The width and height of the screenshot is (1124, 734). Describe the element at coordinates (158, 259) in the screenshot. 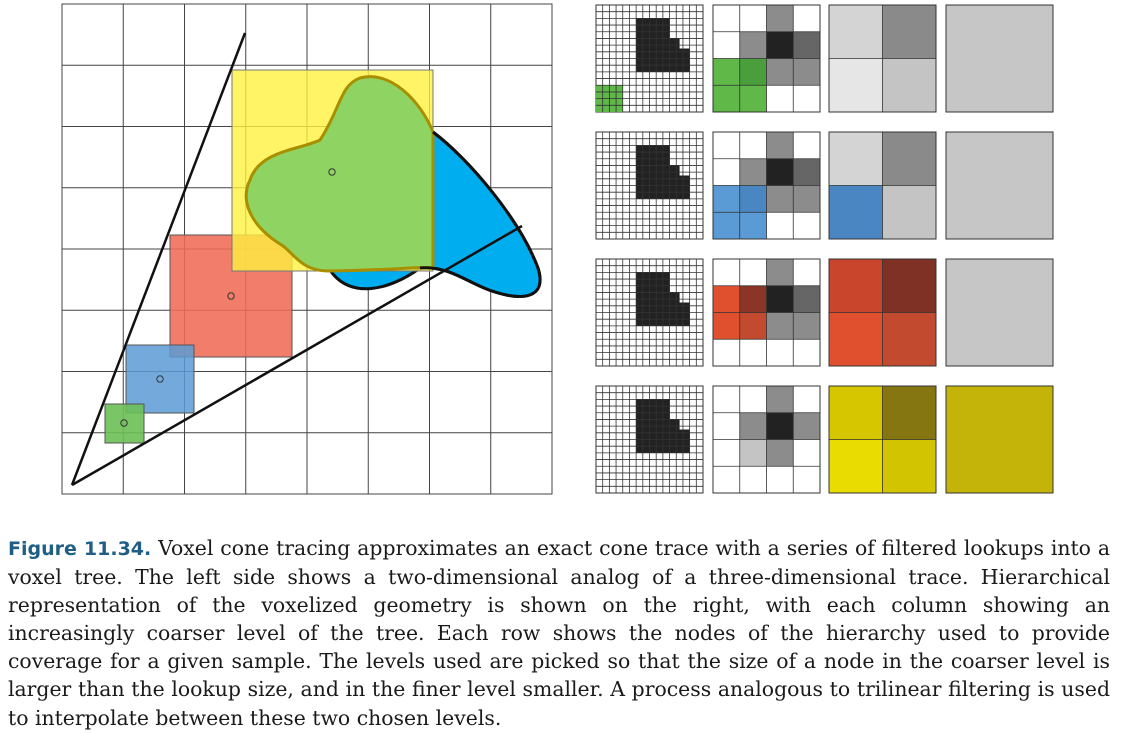

I see `cone-edge-upper` at that location.